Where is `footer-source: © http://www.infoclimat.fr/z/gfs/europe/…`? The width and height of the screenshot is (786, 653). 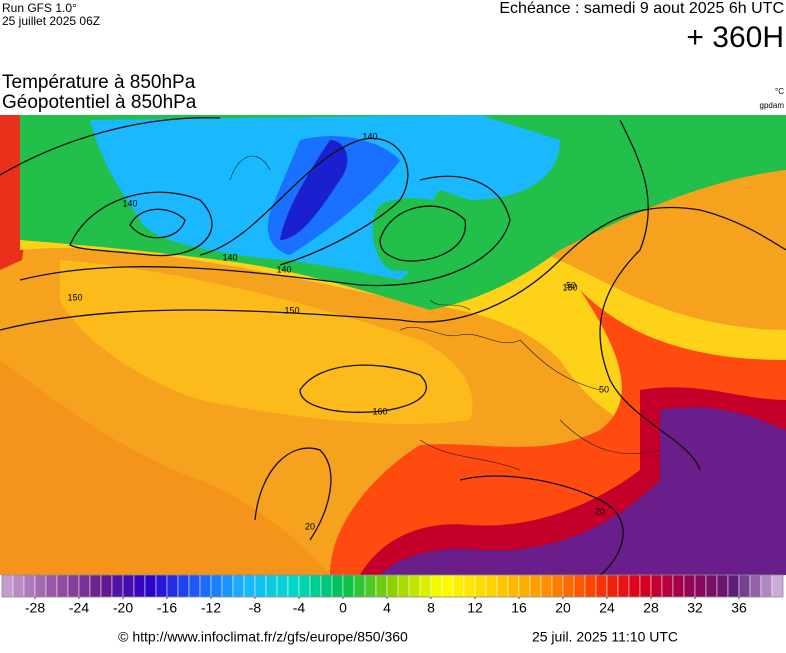
footer-source: © http://www.infoclimat.fr/z/gfs/europe/… is located at coordinates (263, 637).